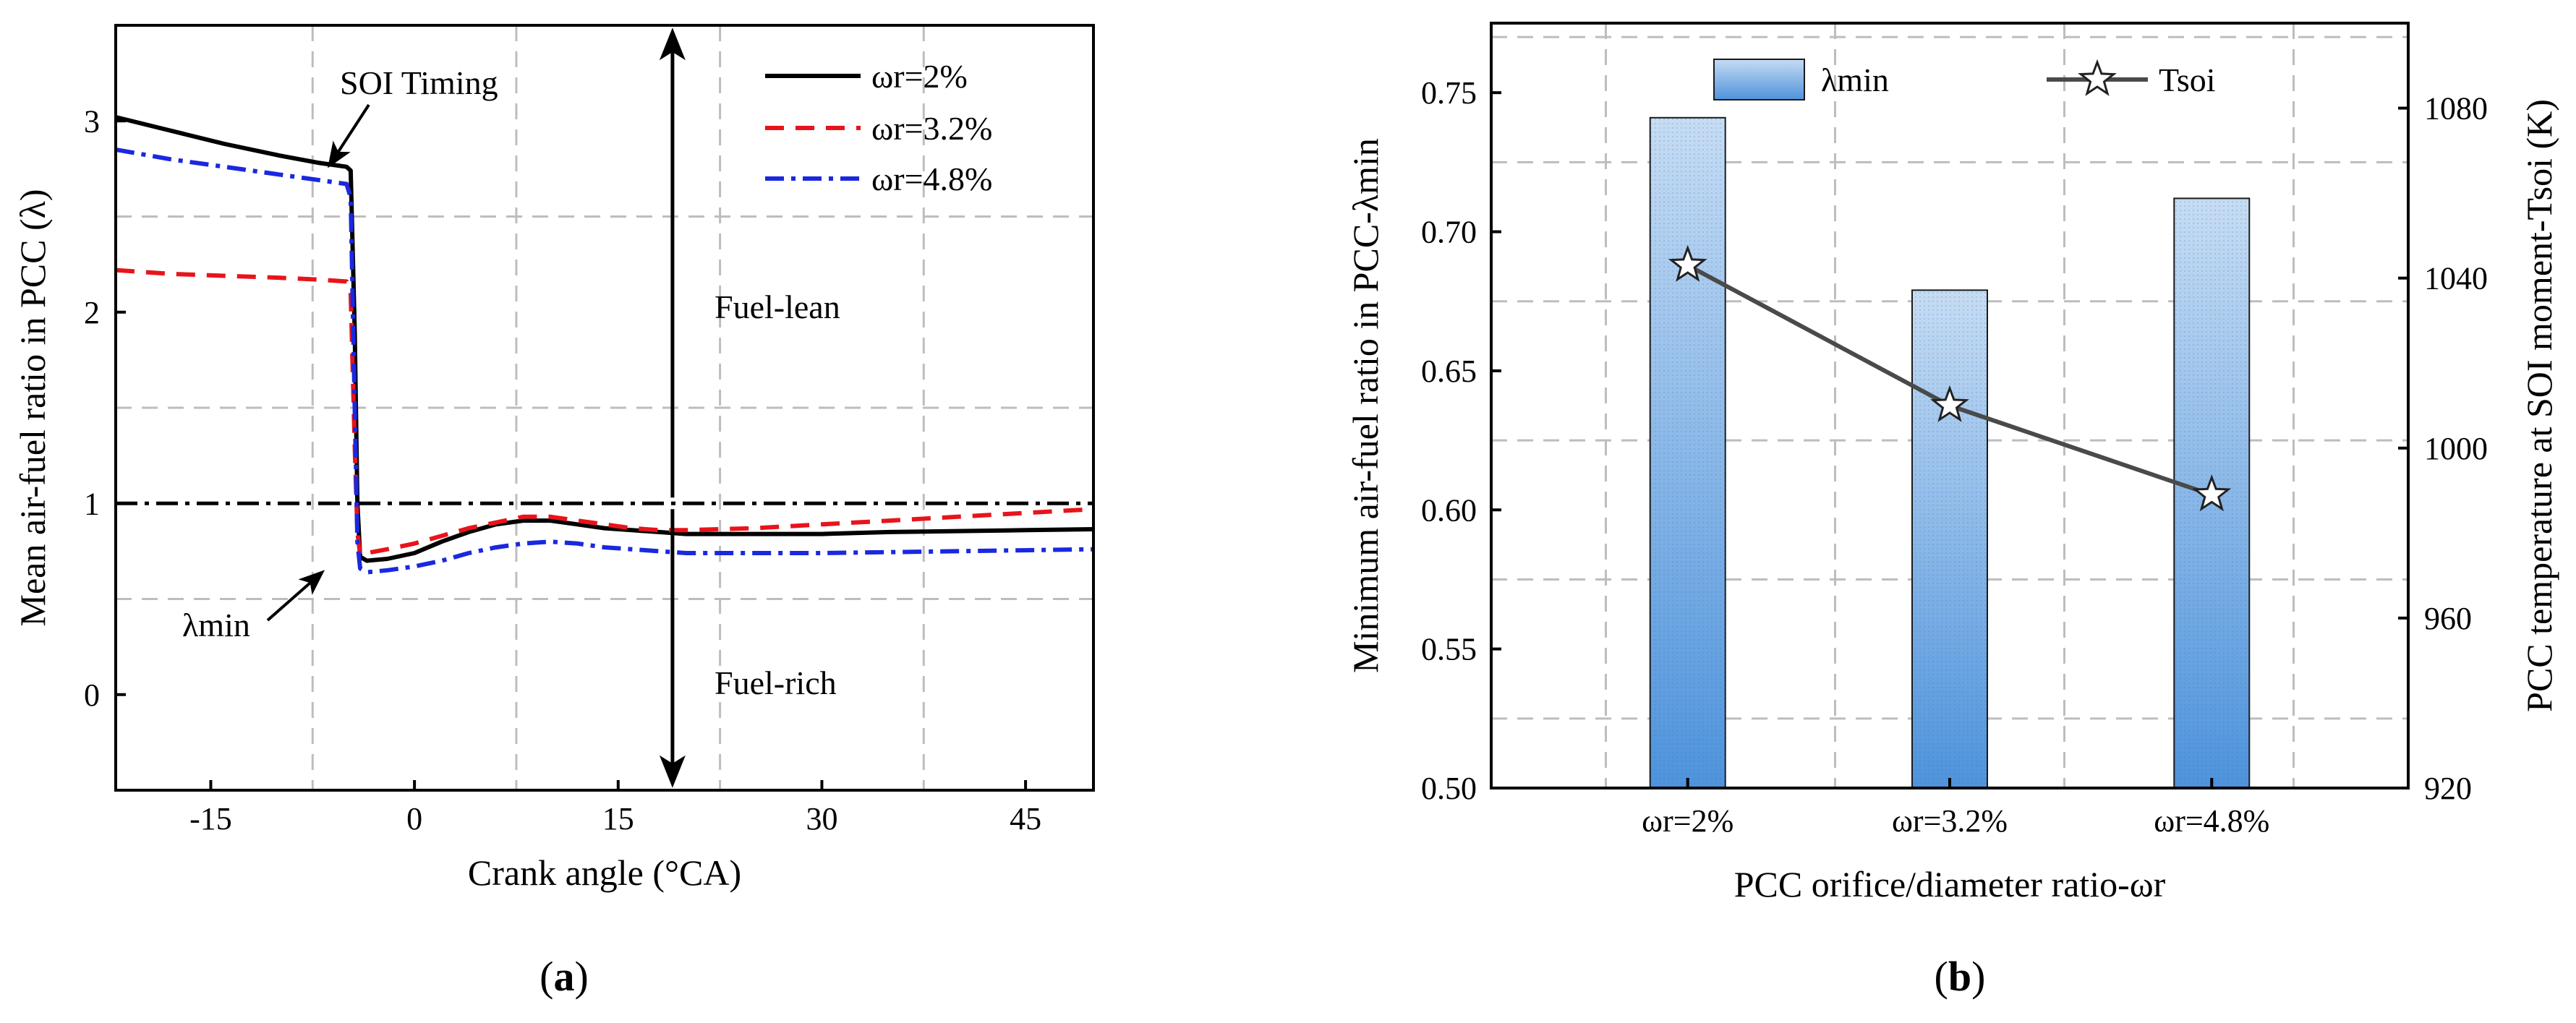  What do you see at coordinates (931, 128) in the screenshot?
I see `legend-label-wr-3-2: ωr=3.2%` at bounding box center [931, 128].